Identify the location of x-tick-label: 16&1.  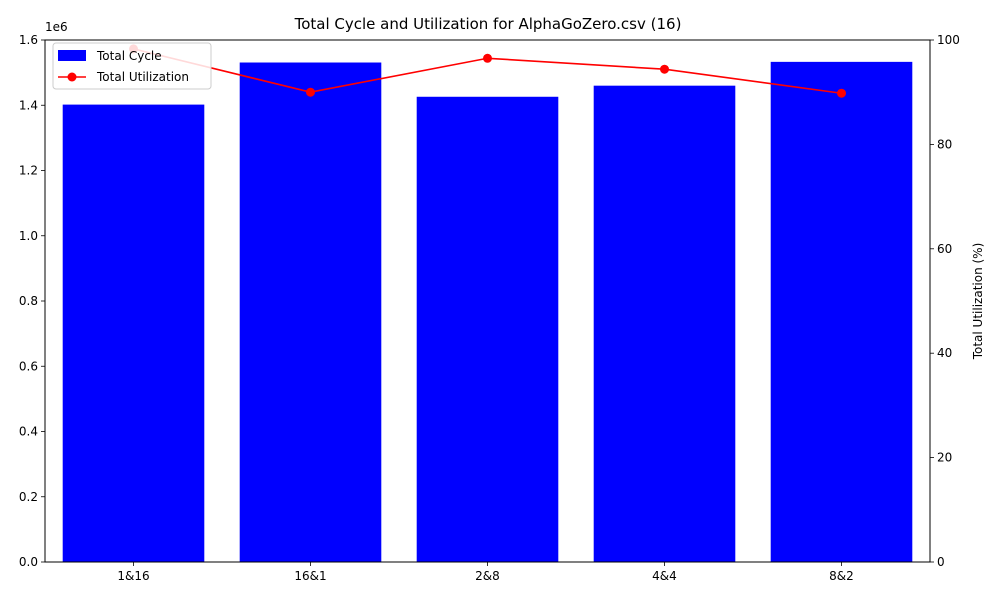
(310, 576).